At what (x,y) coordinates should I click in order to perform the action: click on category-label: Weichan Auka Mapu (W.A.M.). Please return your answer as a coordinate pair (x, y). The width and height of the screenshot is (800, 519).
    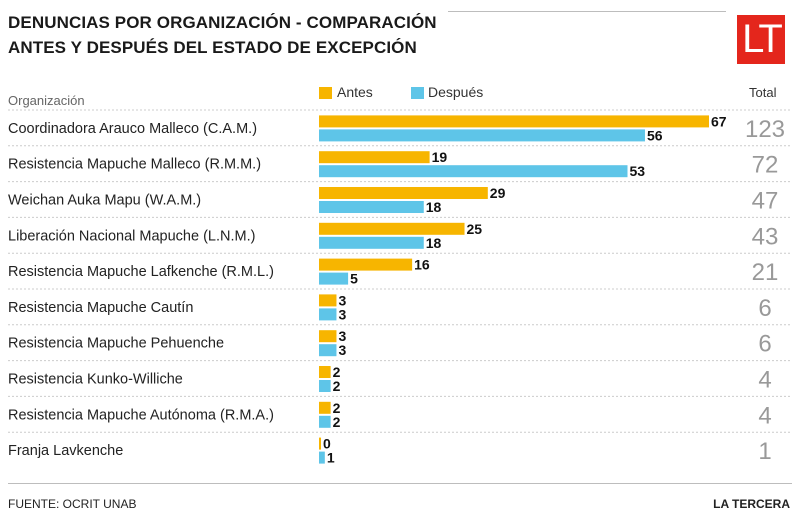
    Looking at the image, I should click on (104, 201).